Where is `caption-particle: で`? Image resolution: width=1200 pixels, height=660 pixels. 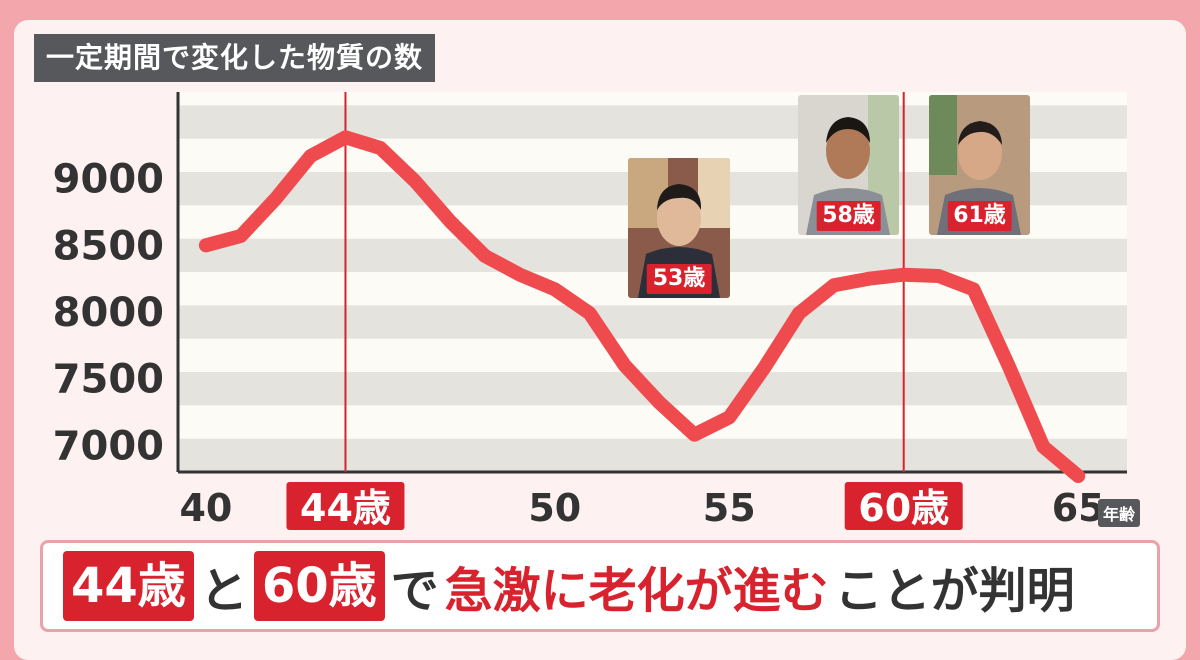 caption-particle: で is located at coordinates (414, 591).